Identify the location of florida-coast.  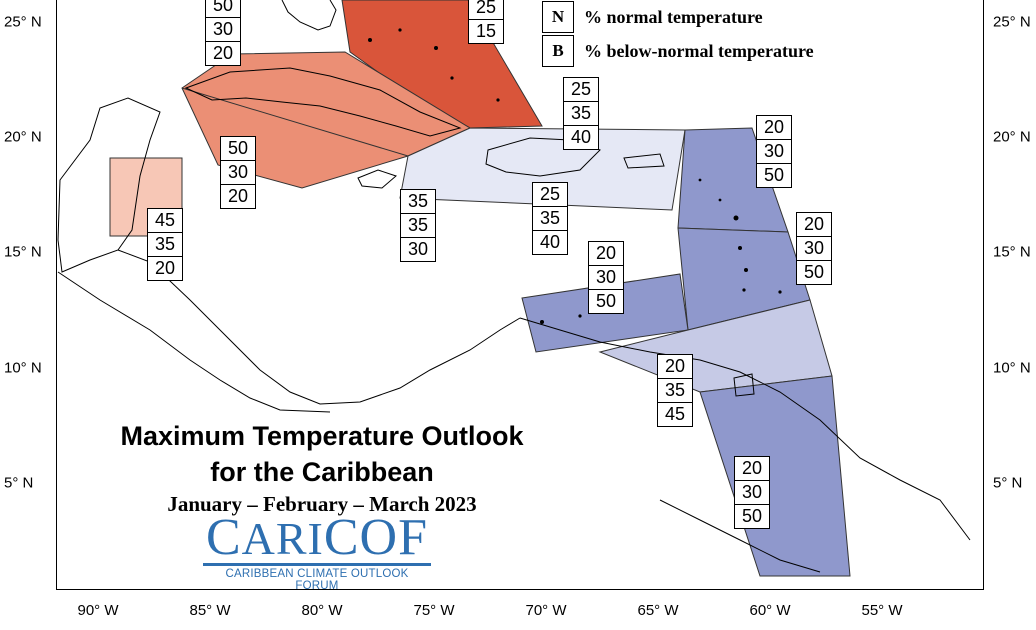
(309, 15).